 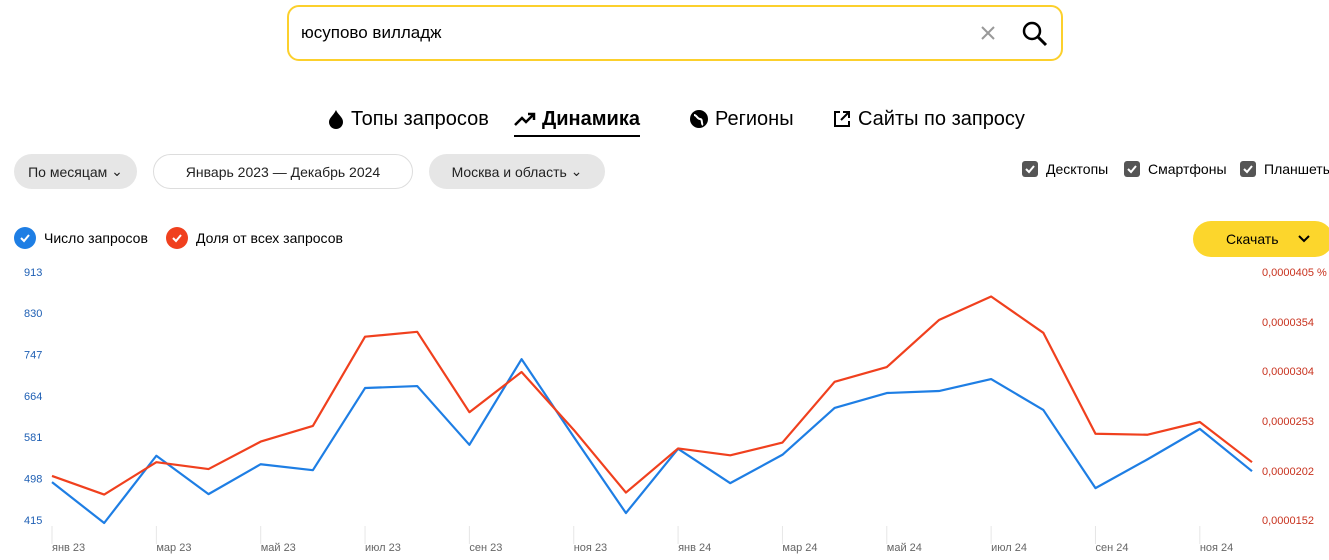 What do you see at coordinates (799, 548) in the screenshot?
I see `x-tick-label: мар 24` at bounding box center [799, 548].